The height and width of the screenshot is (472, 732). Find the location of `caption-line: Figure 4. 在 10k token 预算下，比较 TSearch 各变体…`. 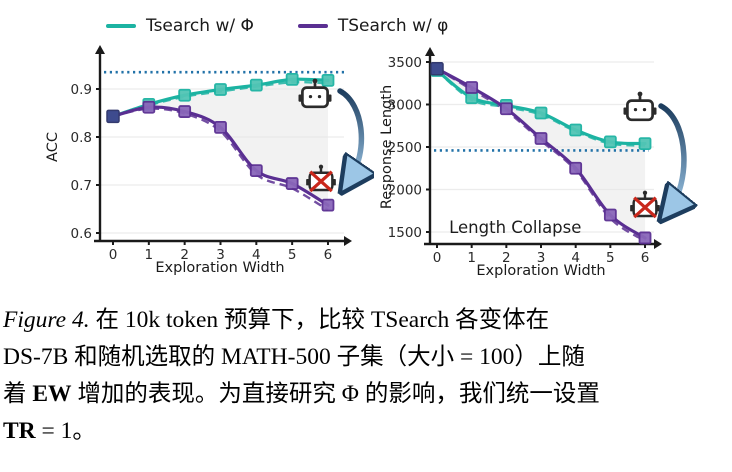

caption-line: Figure 4. 在 10k token 预算下，比较 TSearch 各变体… is located at coordinates (366, 320).